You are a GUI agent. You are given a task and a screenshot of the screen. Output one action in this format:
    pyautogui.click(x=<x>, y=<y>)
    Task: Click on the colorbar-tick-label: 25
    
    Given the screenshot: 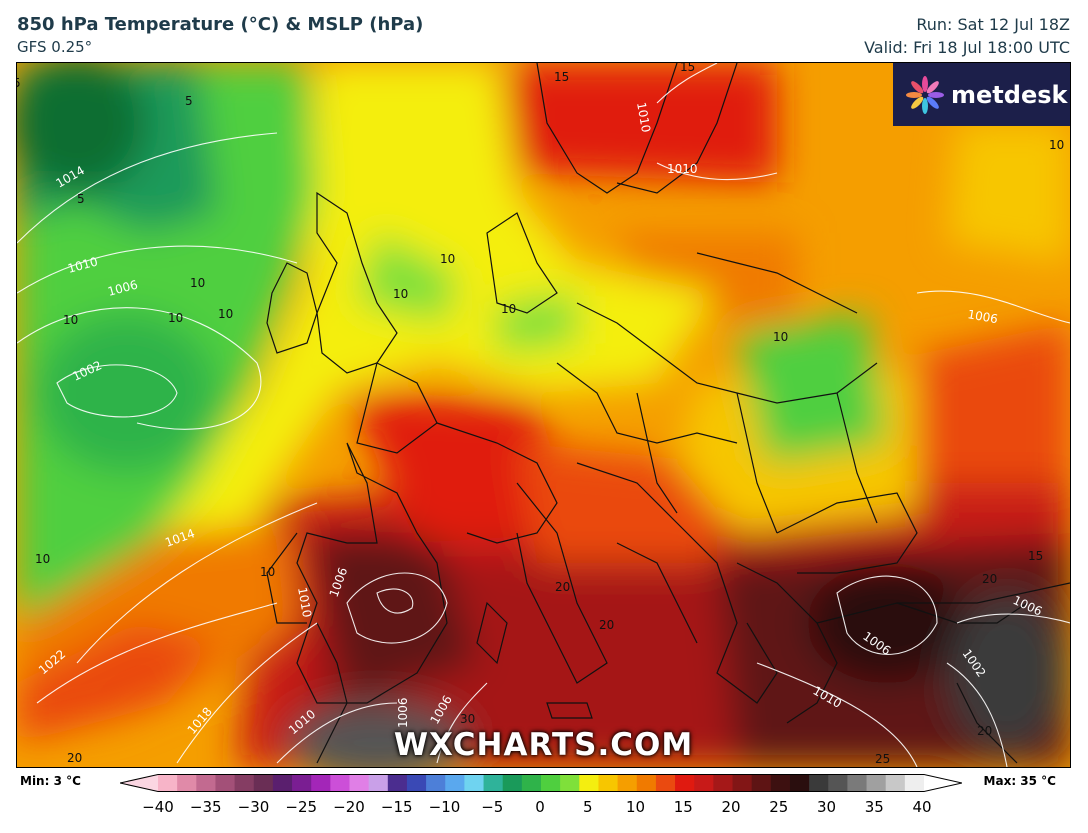 What is the action you would take?
    pyautogui.click(x=779, y=807)
    